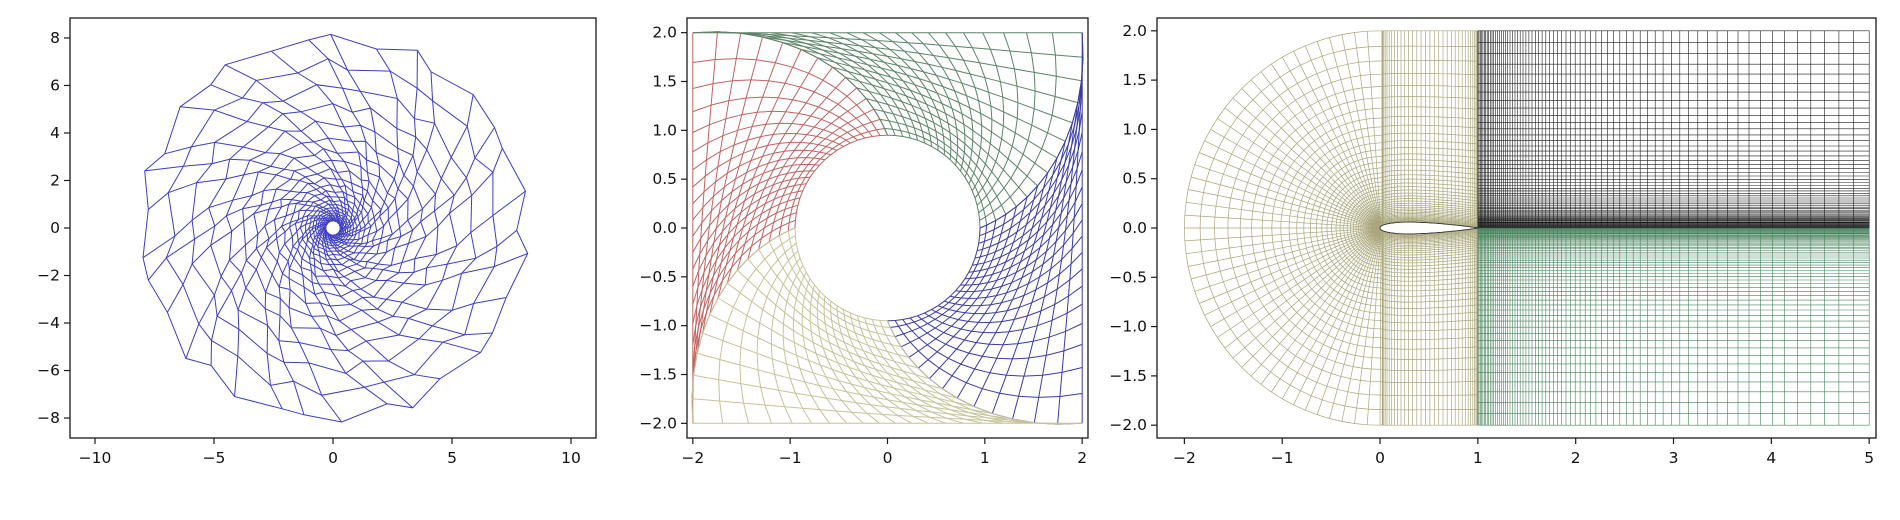 This screenshot has height=520, width=1900. I want to click on airfoil-shape, so click(1429, 228).